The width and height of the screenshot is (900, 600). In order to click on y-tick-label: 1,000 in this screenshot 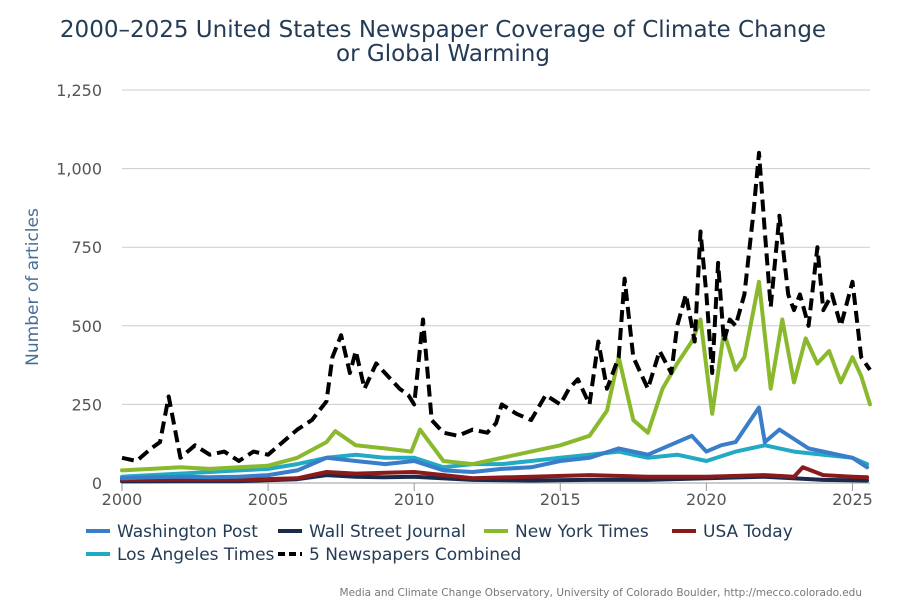, I will do `click(79, 169)`.